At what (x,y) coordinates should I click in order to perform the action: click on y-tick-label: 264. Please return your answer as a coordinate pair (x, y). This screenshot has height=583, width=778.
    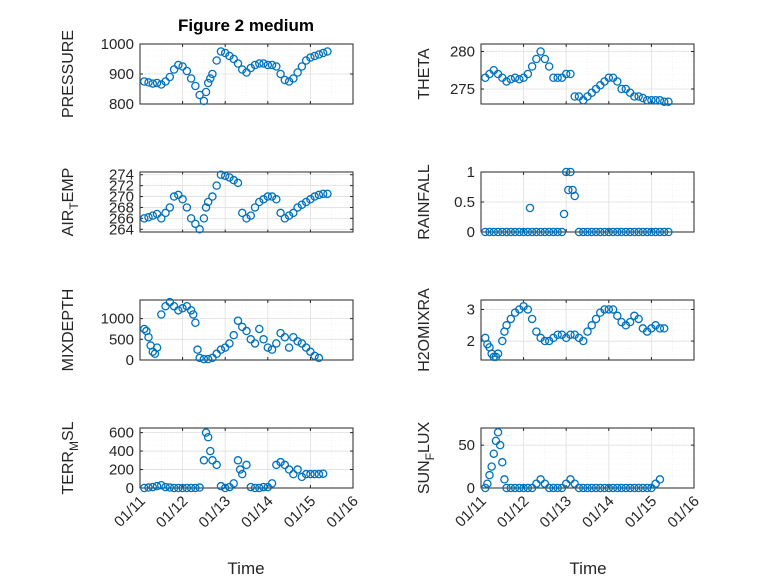
    Looking at the image, I should click on (121, 229).